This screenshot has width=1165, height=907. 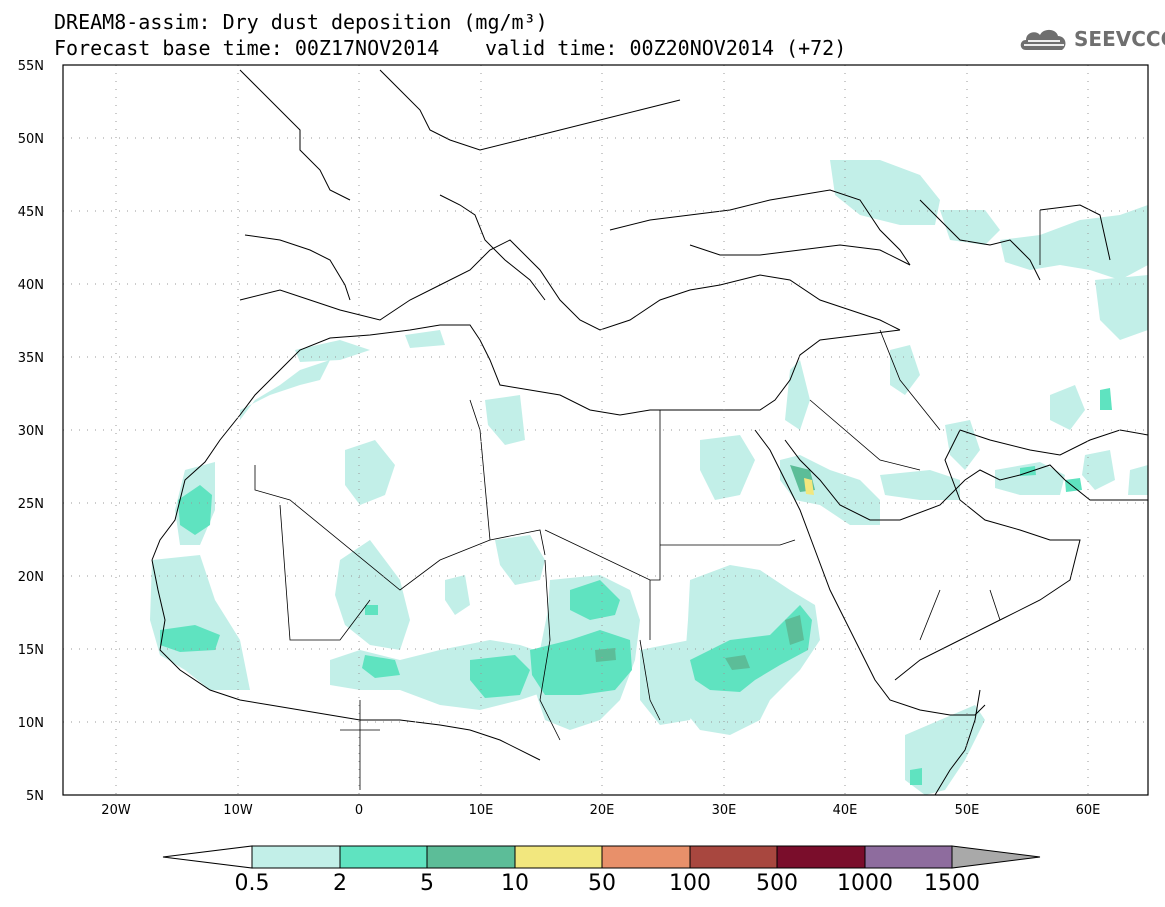 I want to click on seevccc-logo: SEEVCCC, so click(x=1091, y=39).